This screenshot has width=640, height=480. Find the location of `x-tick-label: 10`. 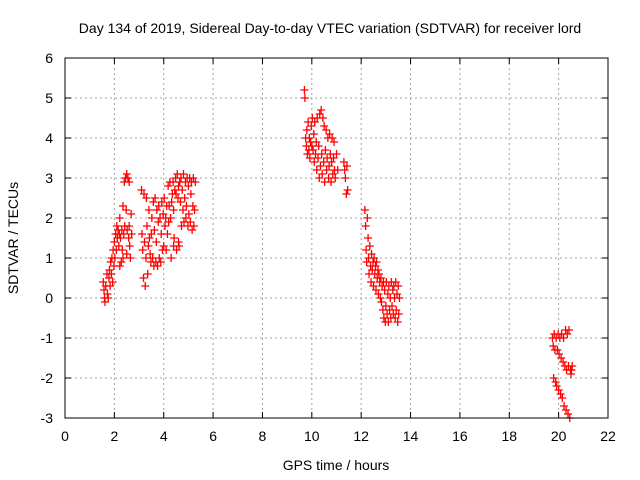

x-tick-label: 10 is located at coordinates (312, 436).